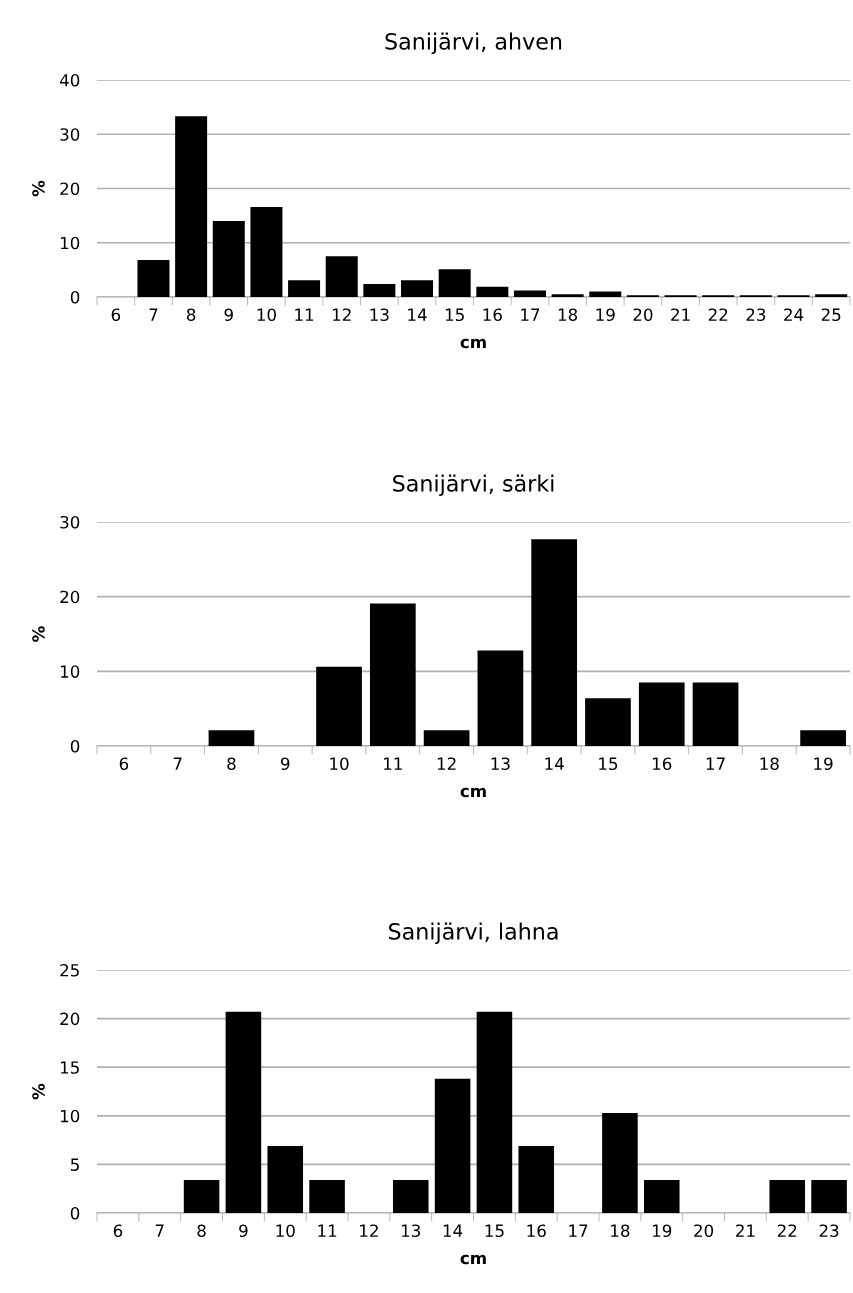  I want to click on y-tick-label: 40, so click(69, 80).